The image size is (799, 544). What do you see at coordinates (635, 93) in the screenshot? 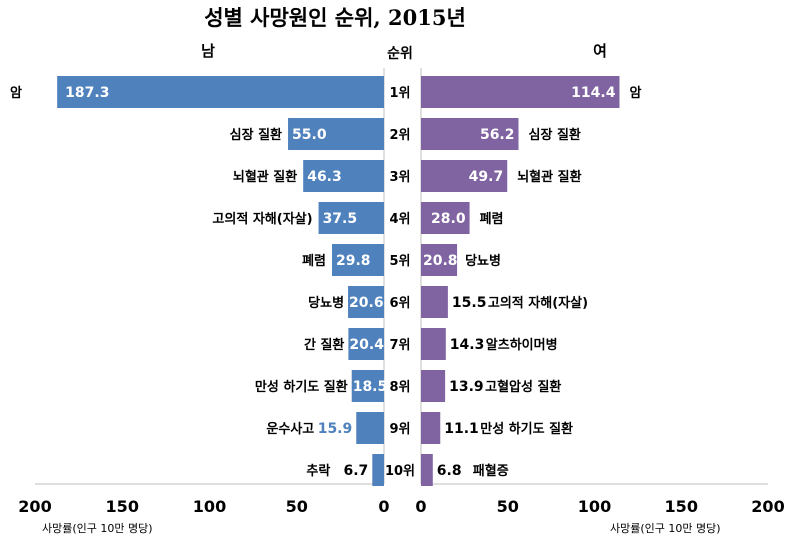
I see `female-category-label: 암` at bounding box center [635, 93].